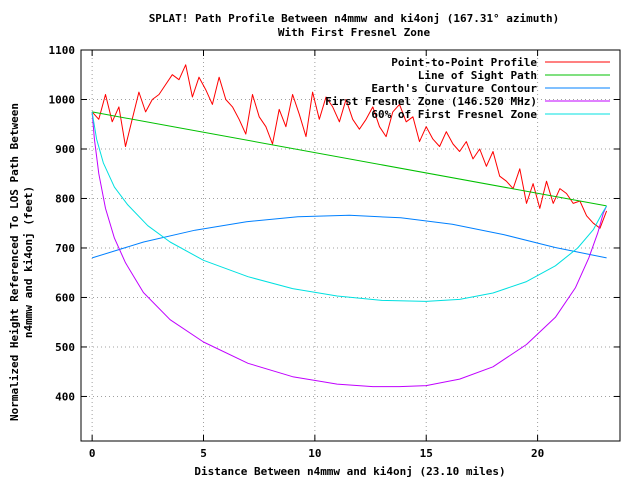 The image size is (640, 480). What do you see at coordinates (314, 453) in the screenshot?
I see `x-tick-label: 10` at bounding box center [314, 453].